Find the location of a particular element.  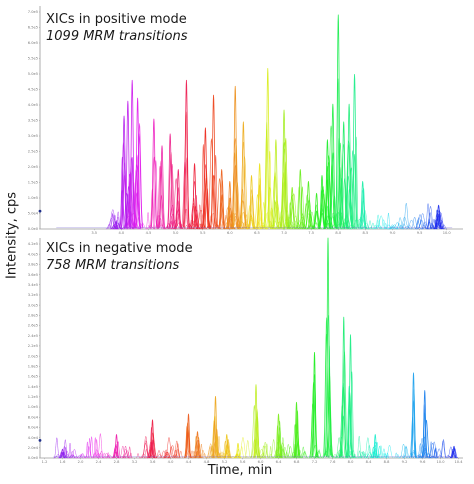

negative-x-tick-label: 2.0 is located at coordinates (81, 462).